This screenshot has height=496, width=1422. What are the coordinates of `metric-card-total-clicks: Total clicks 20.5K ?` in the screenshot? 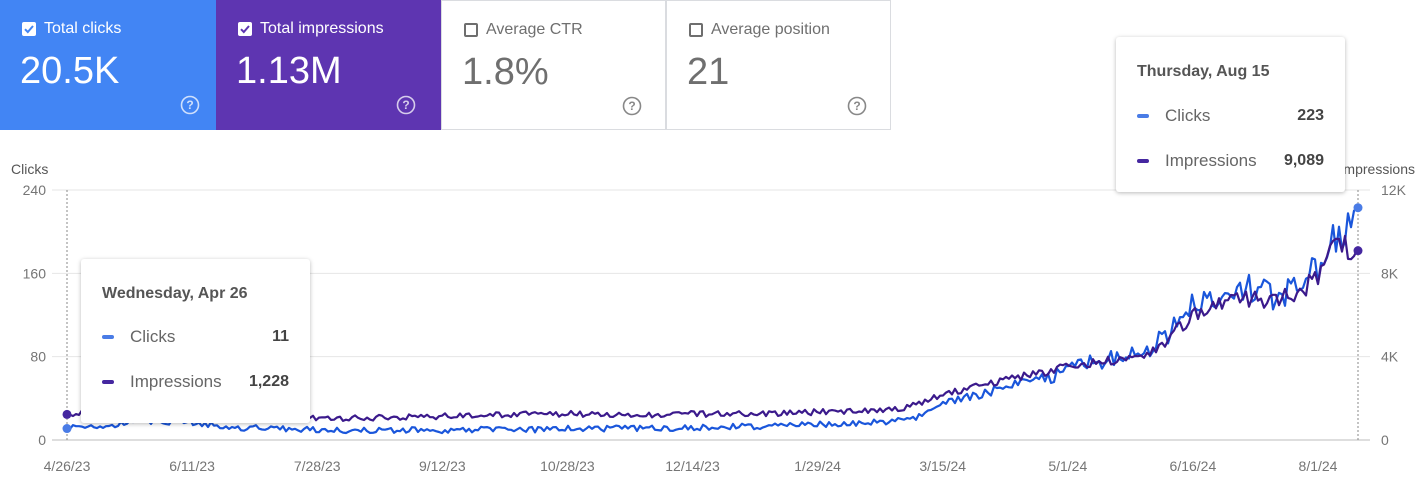 It's located at (112, 65).